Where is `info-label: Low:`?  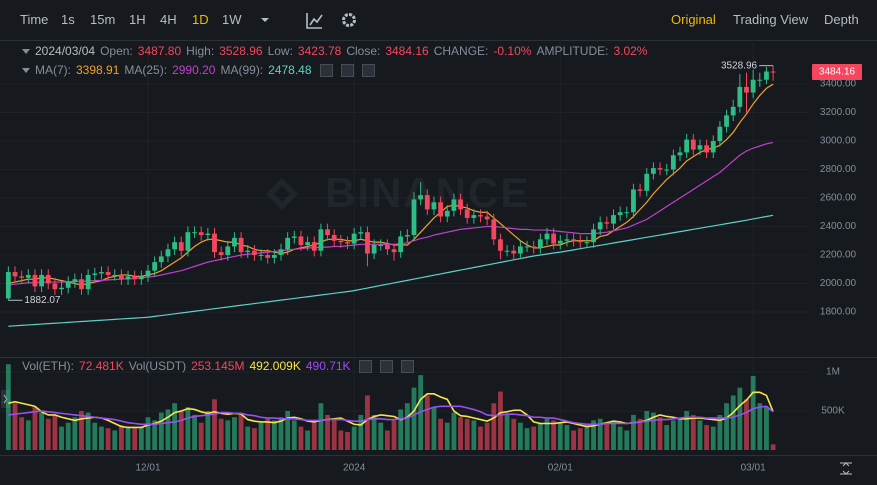 info-label: Low: is located at coordinates (280, 51).